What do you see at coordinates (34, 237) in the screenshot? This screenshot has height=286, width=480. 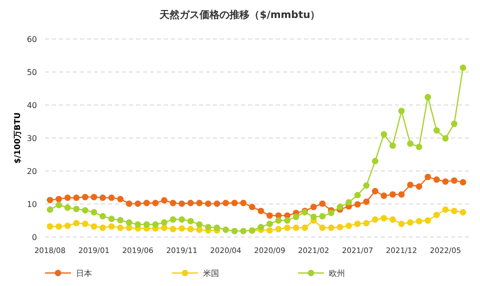 I see `y-tick-label: 0` at bounding box center [34, 237].